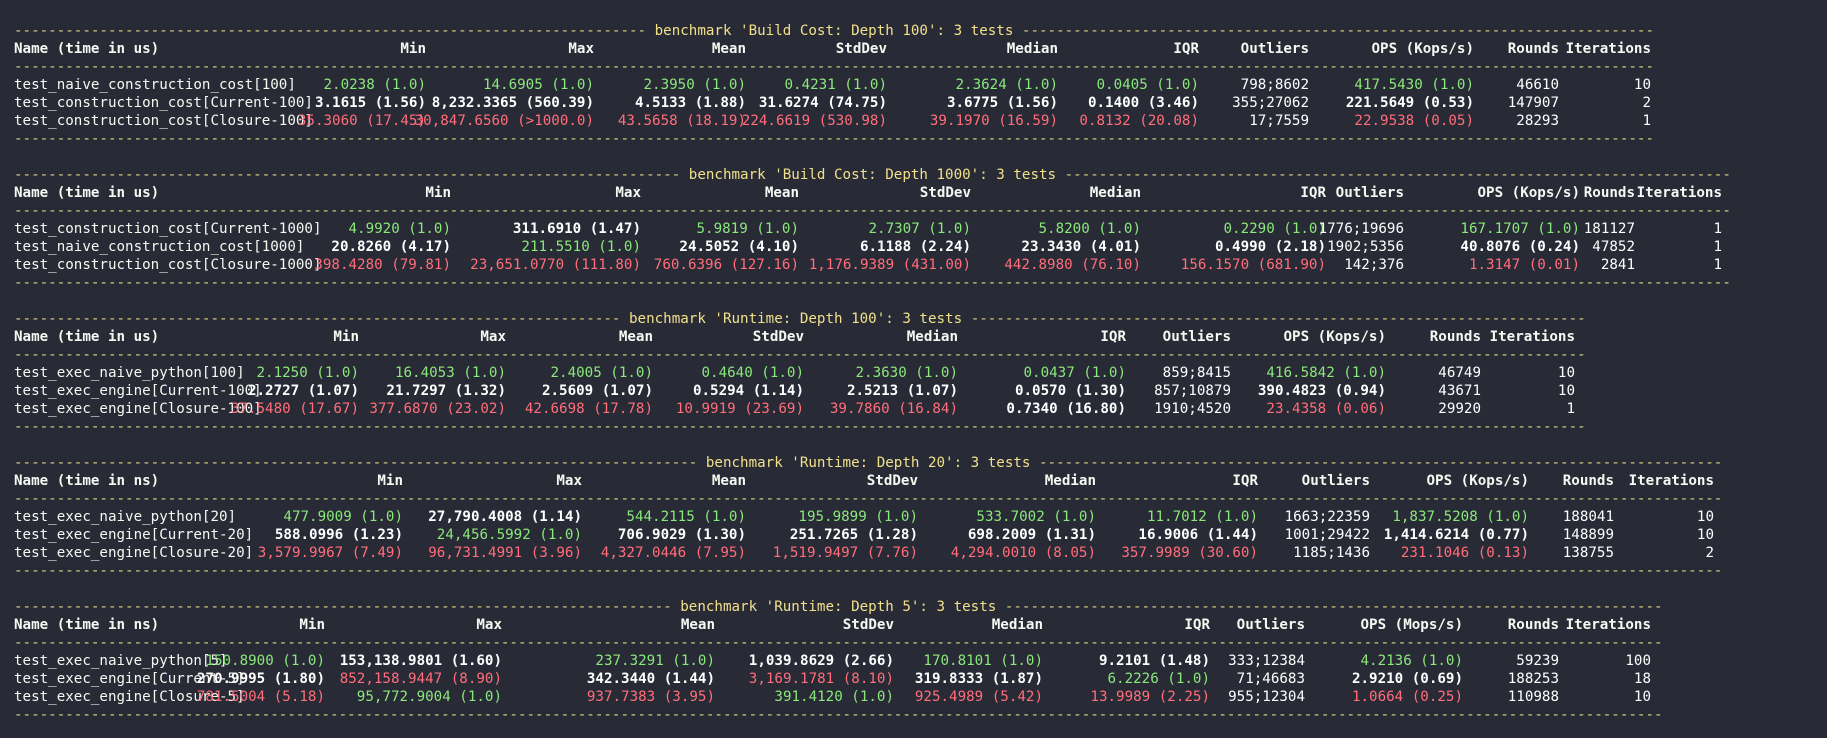  Describe the element at coordinates (1456, 535) in the screenshot. I see `metric-value: 1,414.6214 (0.77)` at that location.